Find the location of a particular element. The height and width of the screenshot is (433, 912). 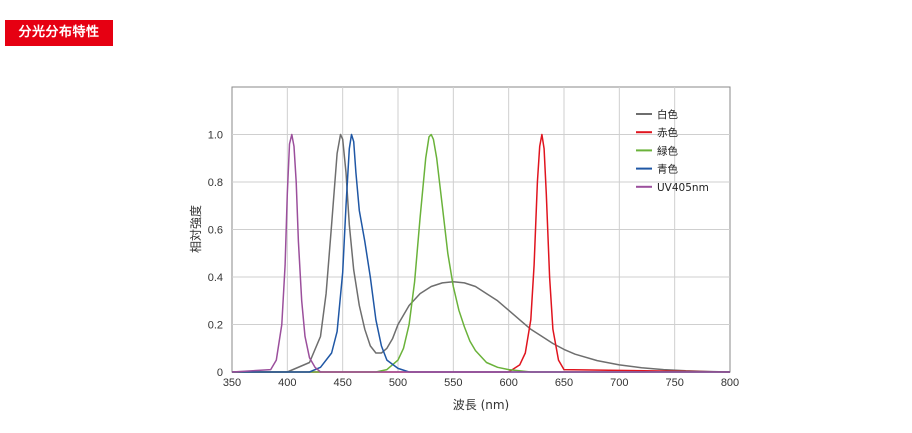

y-tick-labels: 0 0.2 0.4 0.6 0.8 1.0 is located at coordinates (215, 255).